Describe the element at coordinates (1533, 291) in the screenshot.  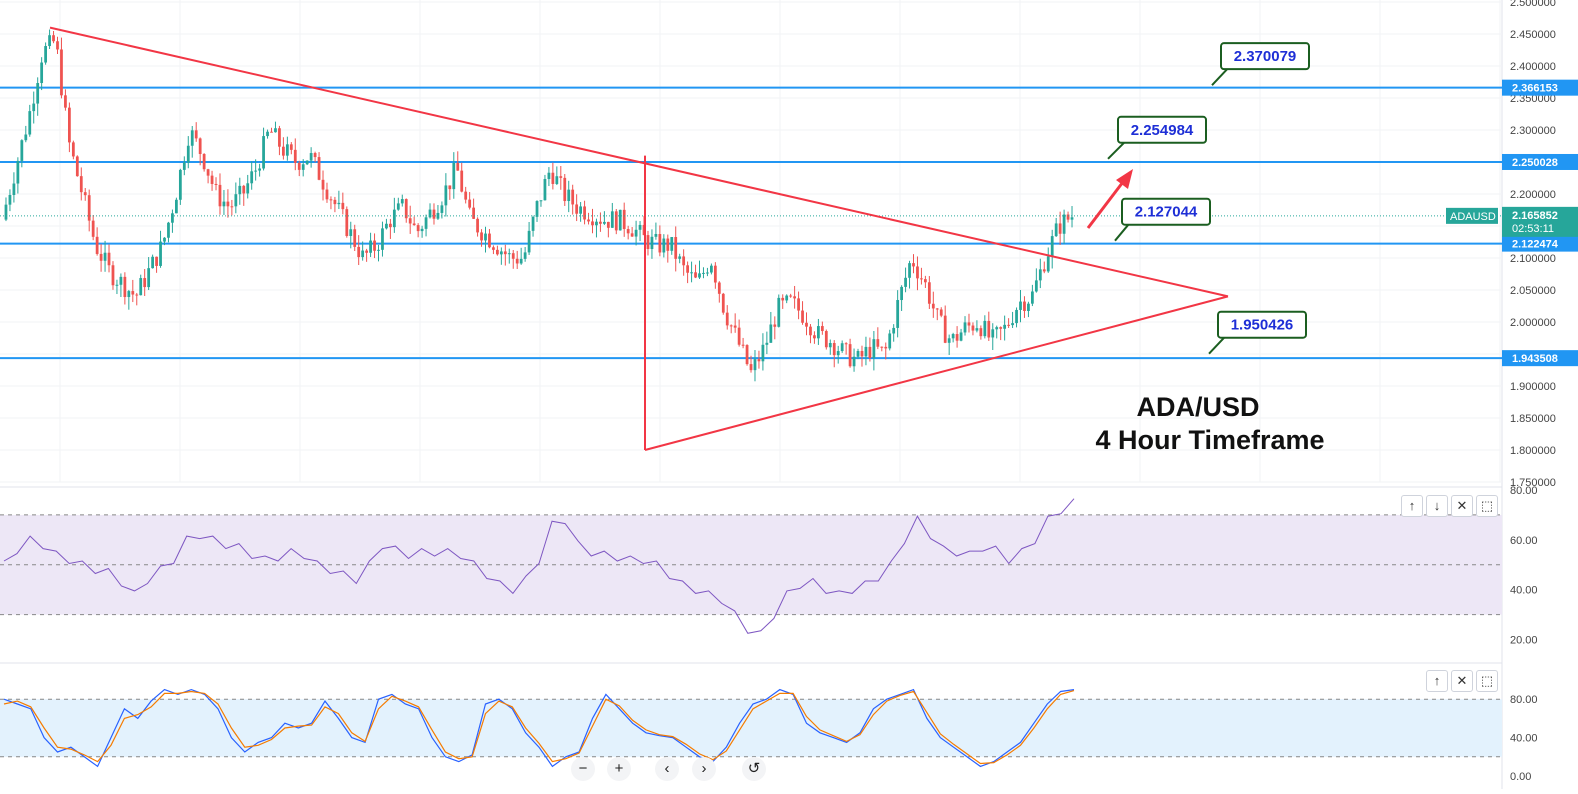
I see `y-tick-label: 2.050000` at that location.